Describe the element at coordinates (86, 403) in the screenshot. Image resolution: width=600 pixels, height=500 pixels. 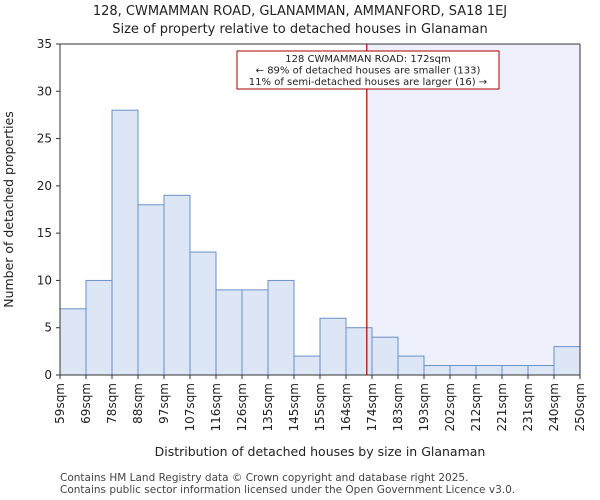
I see `x-tick-label: 69sqm` at that location.